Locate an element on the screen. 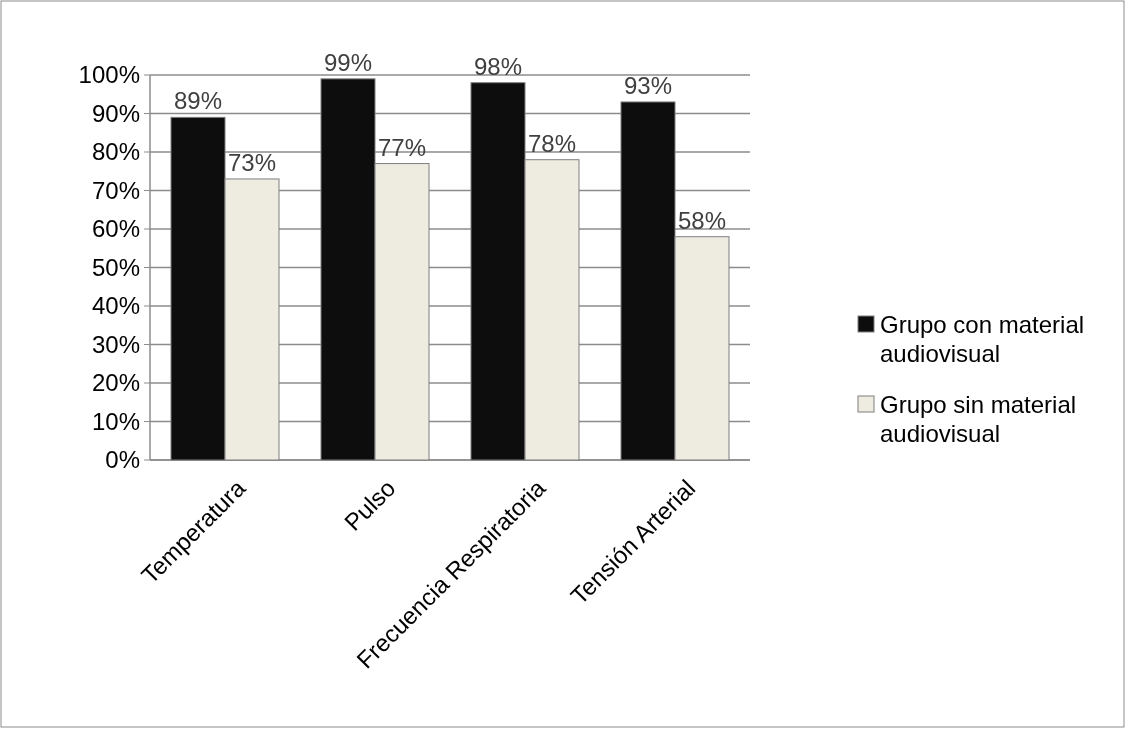 The width and height of the screenshot is (1135, 738). y-tick-label: 40% is located at coordinates (115, 306).